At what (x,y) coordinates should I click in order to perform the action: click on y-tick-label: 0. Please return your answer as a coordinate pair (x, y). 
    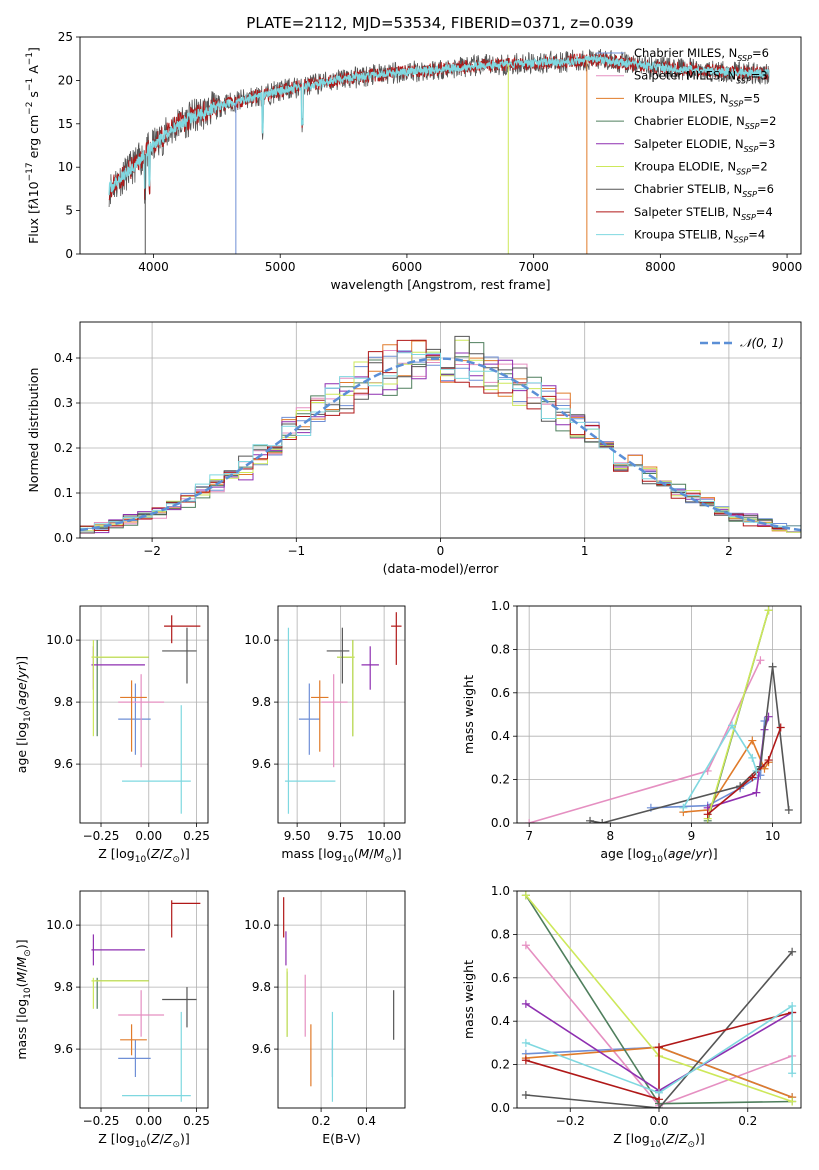
    Looking at the image, I should click on (69, 254).